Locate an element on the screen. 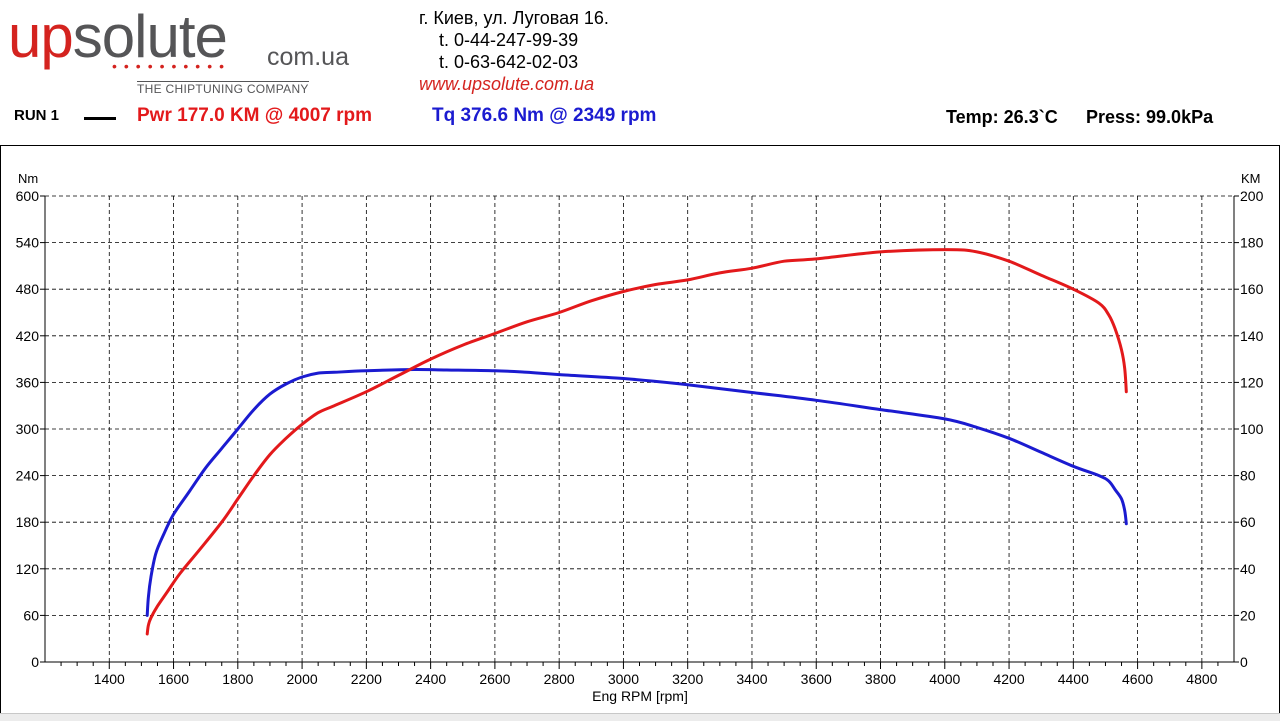 The width and height of the screenshot is (1280, 721). y-left-tick-label: 480 is located at coordinates (28, 289).